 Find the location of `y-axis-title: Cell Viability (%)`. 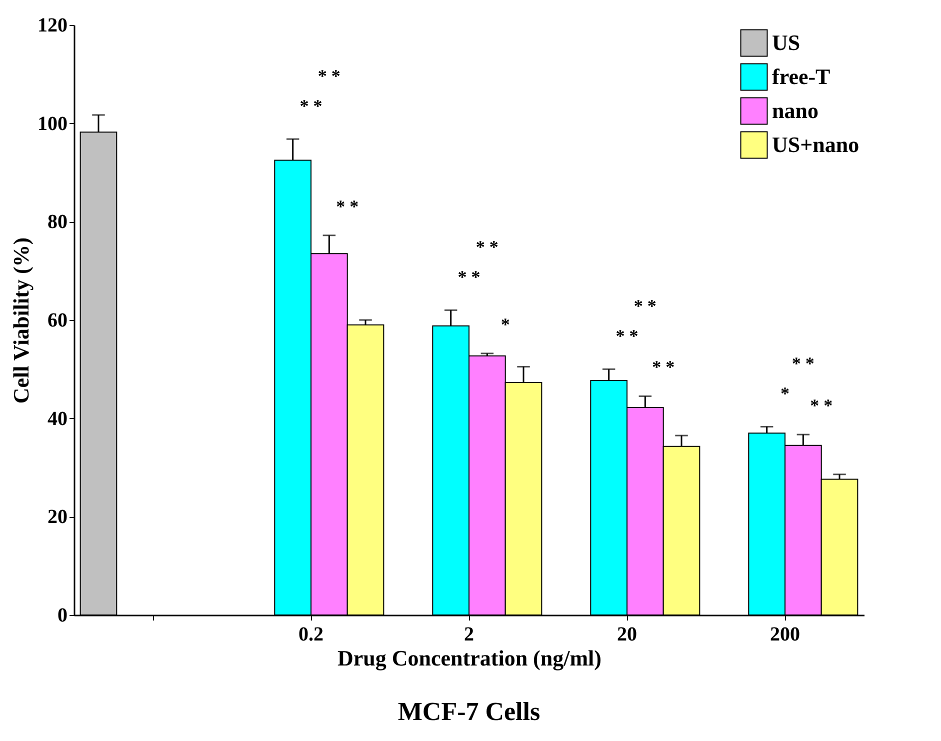

y-axis-title: Cell Viability (%) is located at coordinates (21, 320).